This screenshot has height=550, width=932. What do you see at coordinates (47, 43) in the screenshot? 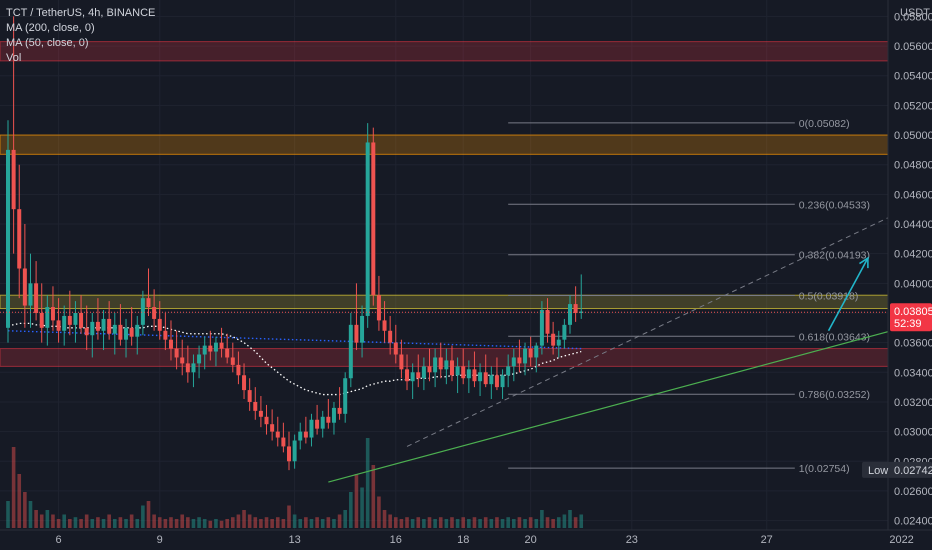
I see `ma50-legend: MA (50, close, 0)` at bounding box center [47, 43].